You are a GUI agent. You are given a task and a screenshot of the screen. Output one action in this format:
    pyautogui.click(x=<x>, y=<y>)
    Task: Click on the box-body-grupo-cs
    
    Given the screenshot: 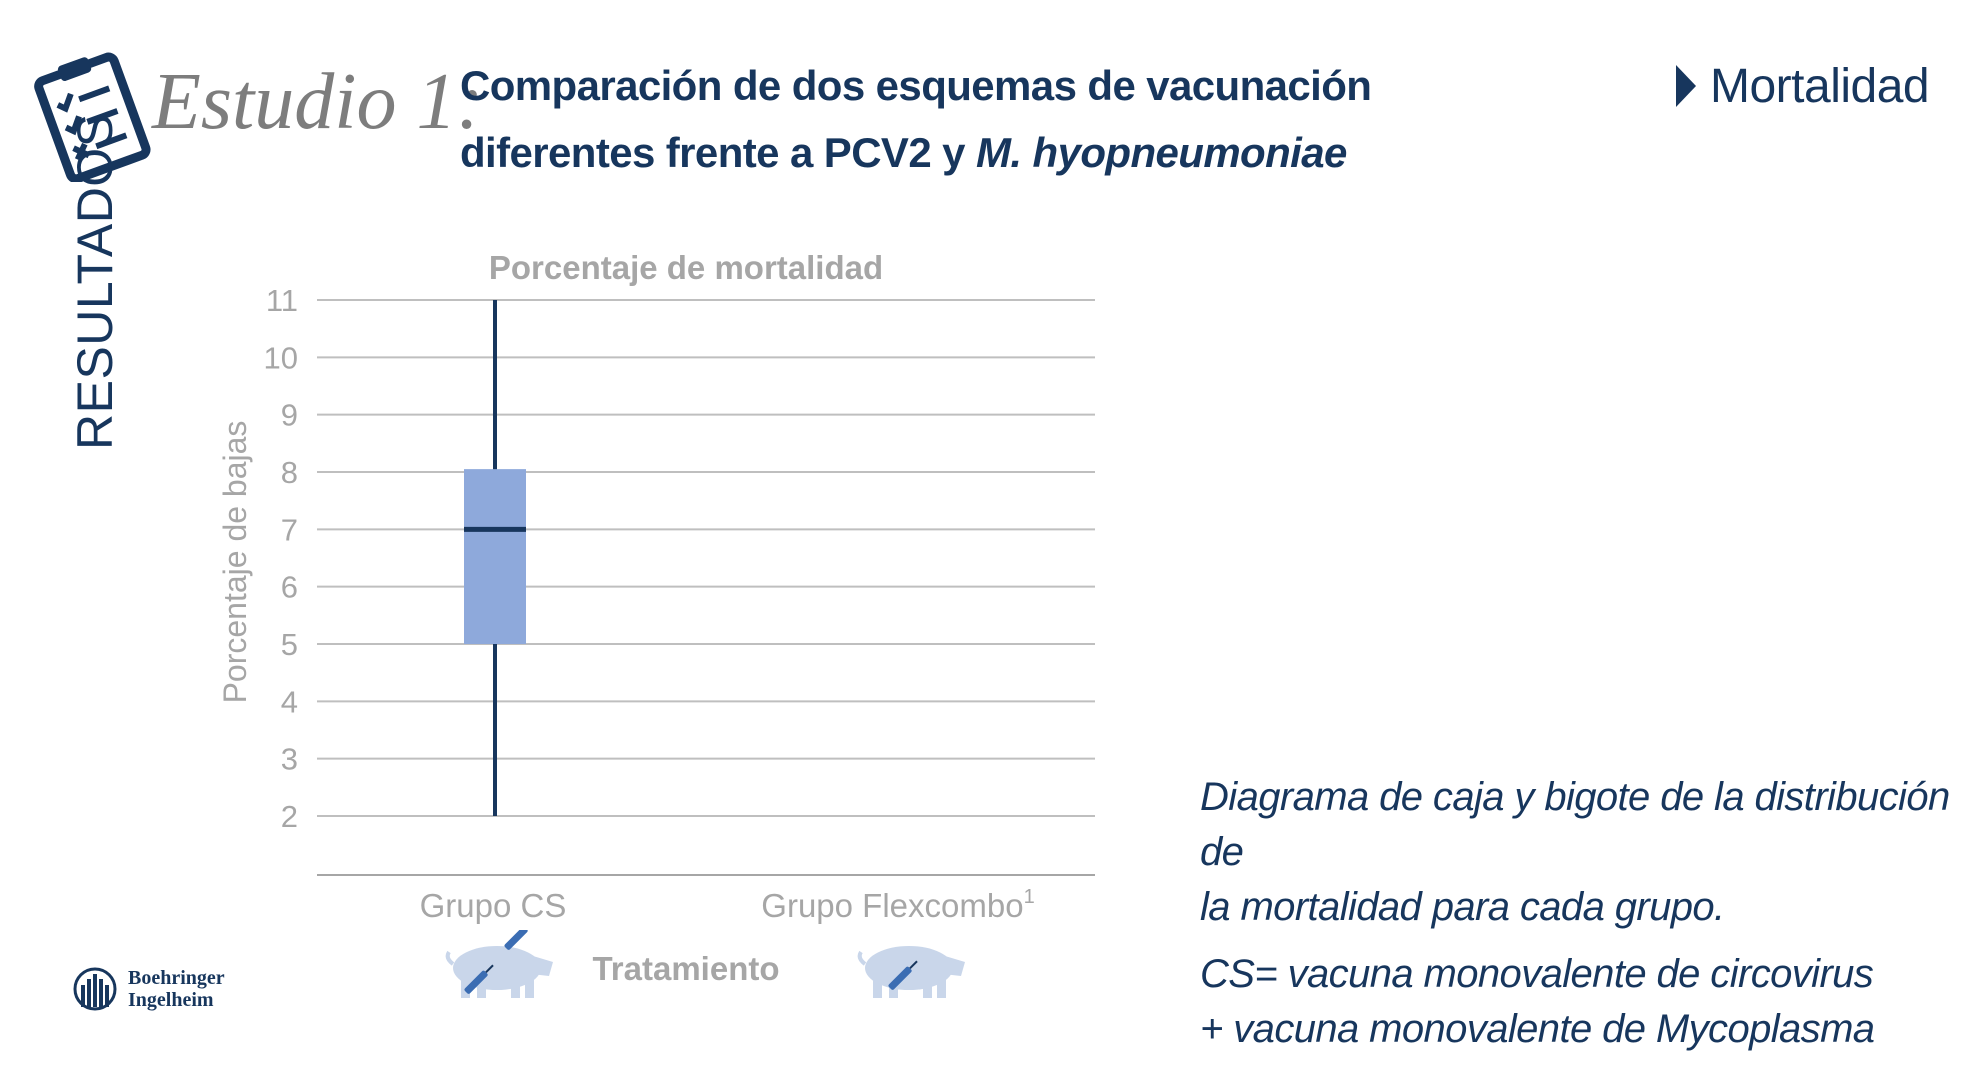 What is the action you would take?
    pyautogui.click(x=495, y=556)
    